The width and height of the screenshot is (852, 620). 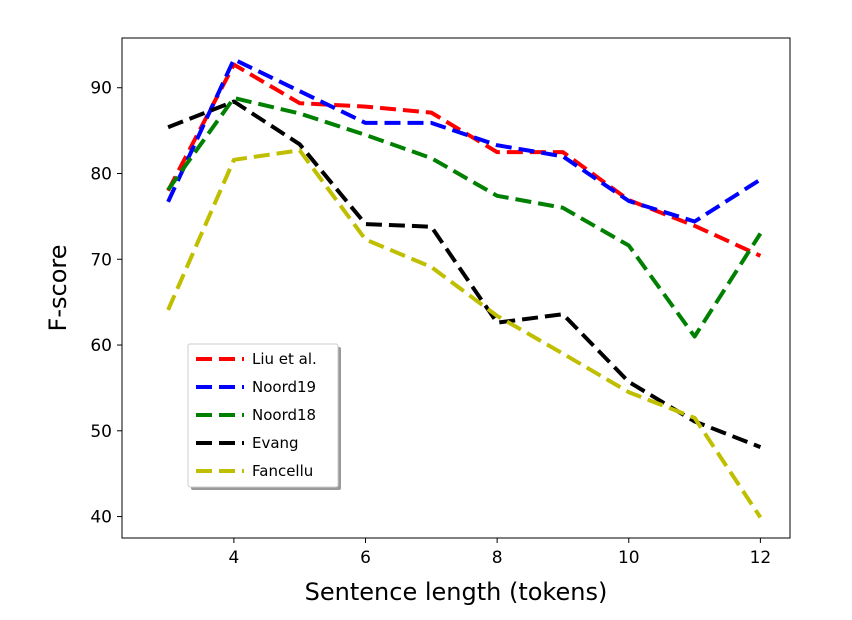 What do you see at coordinates (284, 387) in the screenshot?
I see `legend-label-1: Noord19` at bounding box center [284, 387].